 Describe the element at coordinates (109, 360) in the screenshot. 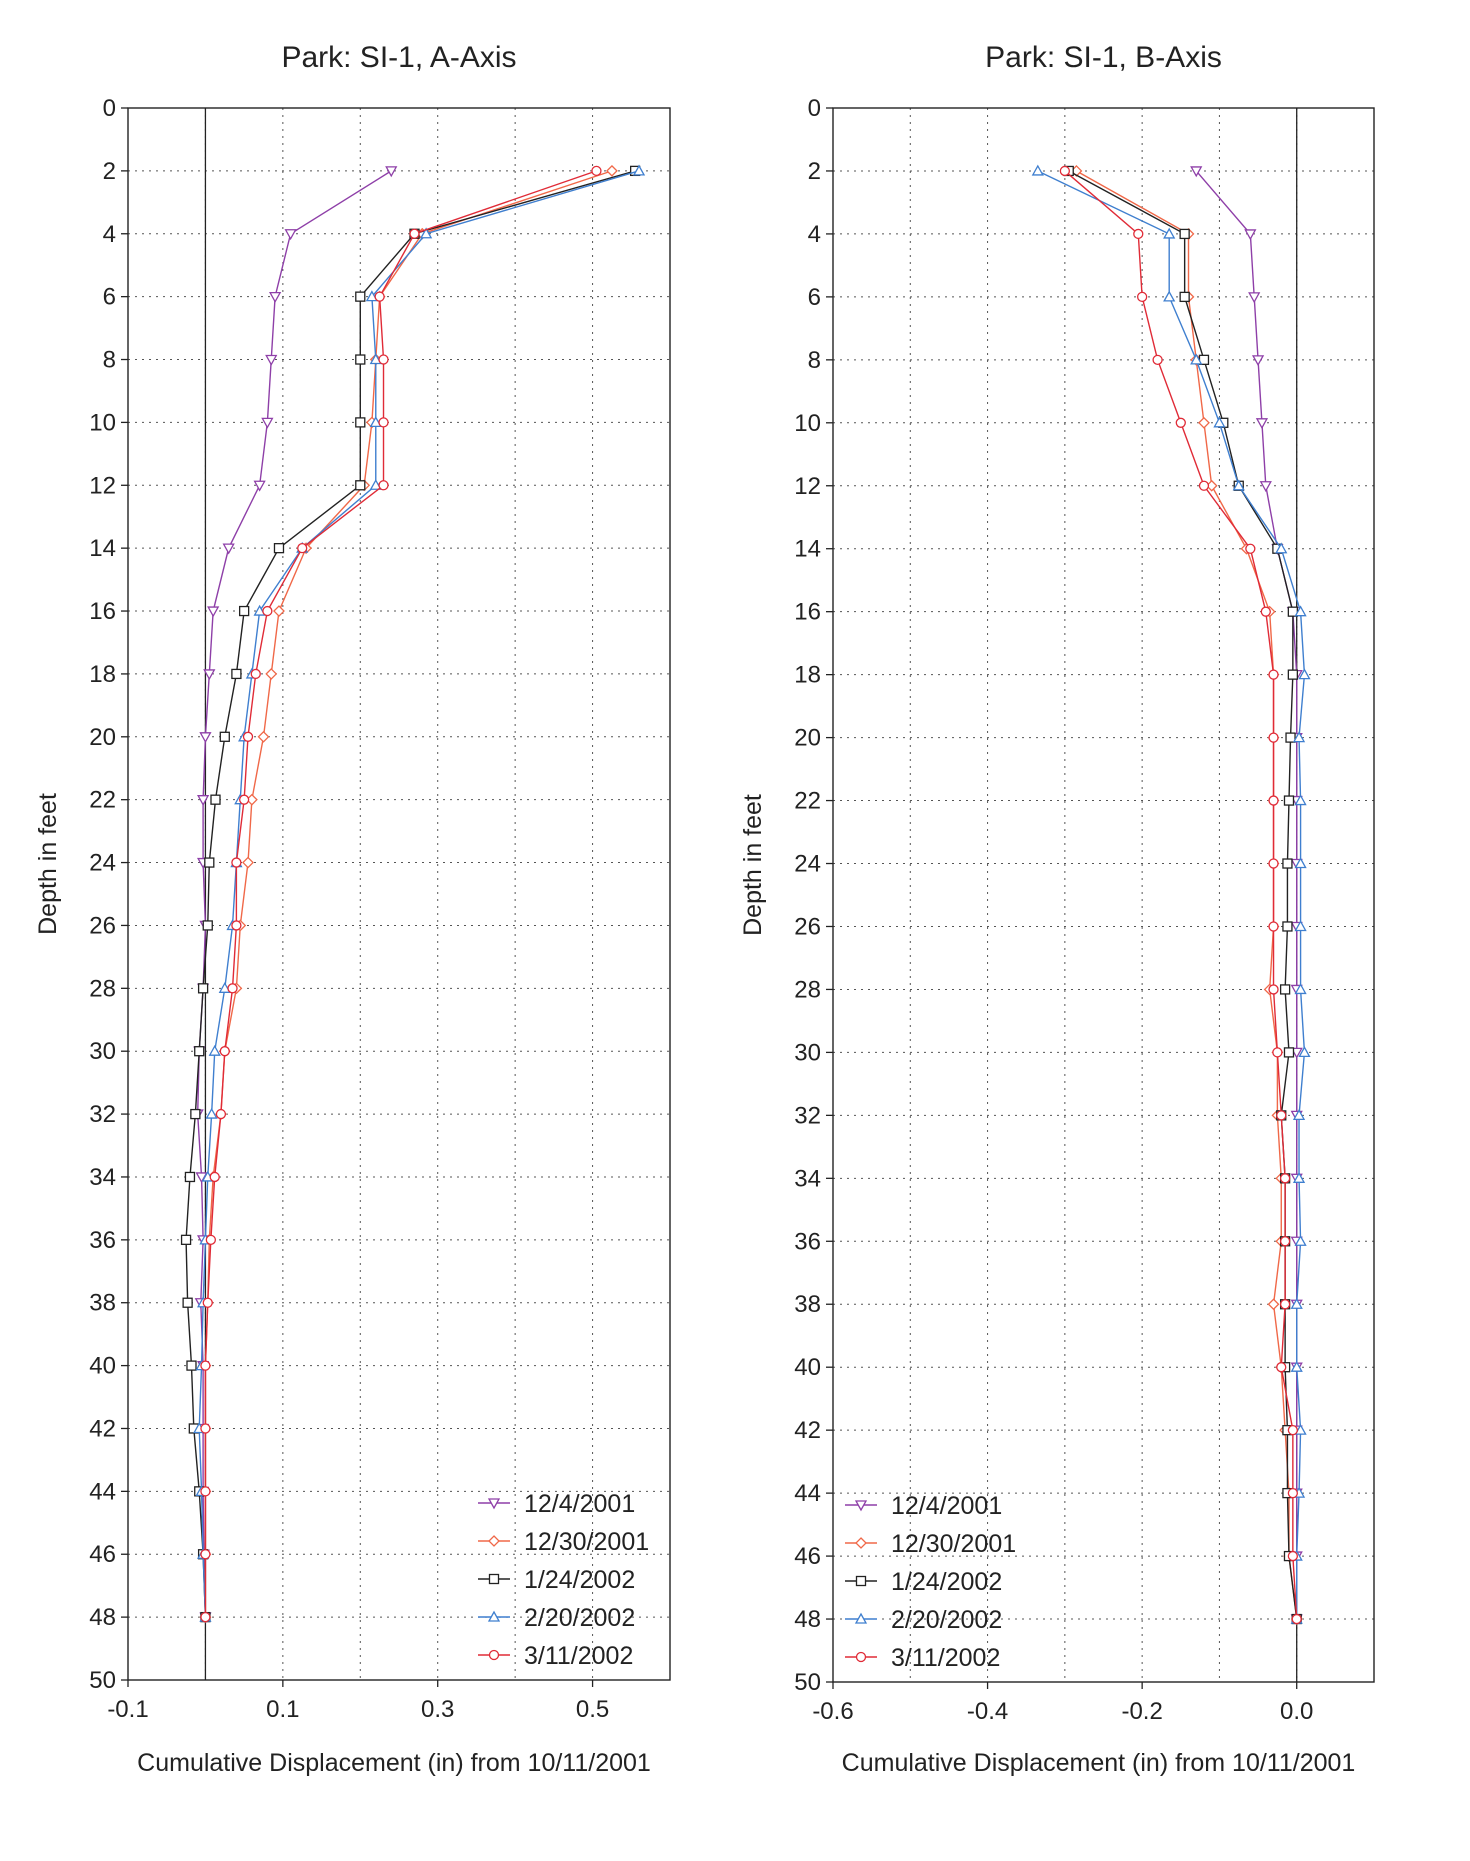

I see `y-tick-label: 8` at that location.